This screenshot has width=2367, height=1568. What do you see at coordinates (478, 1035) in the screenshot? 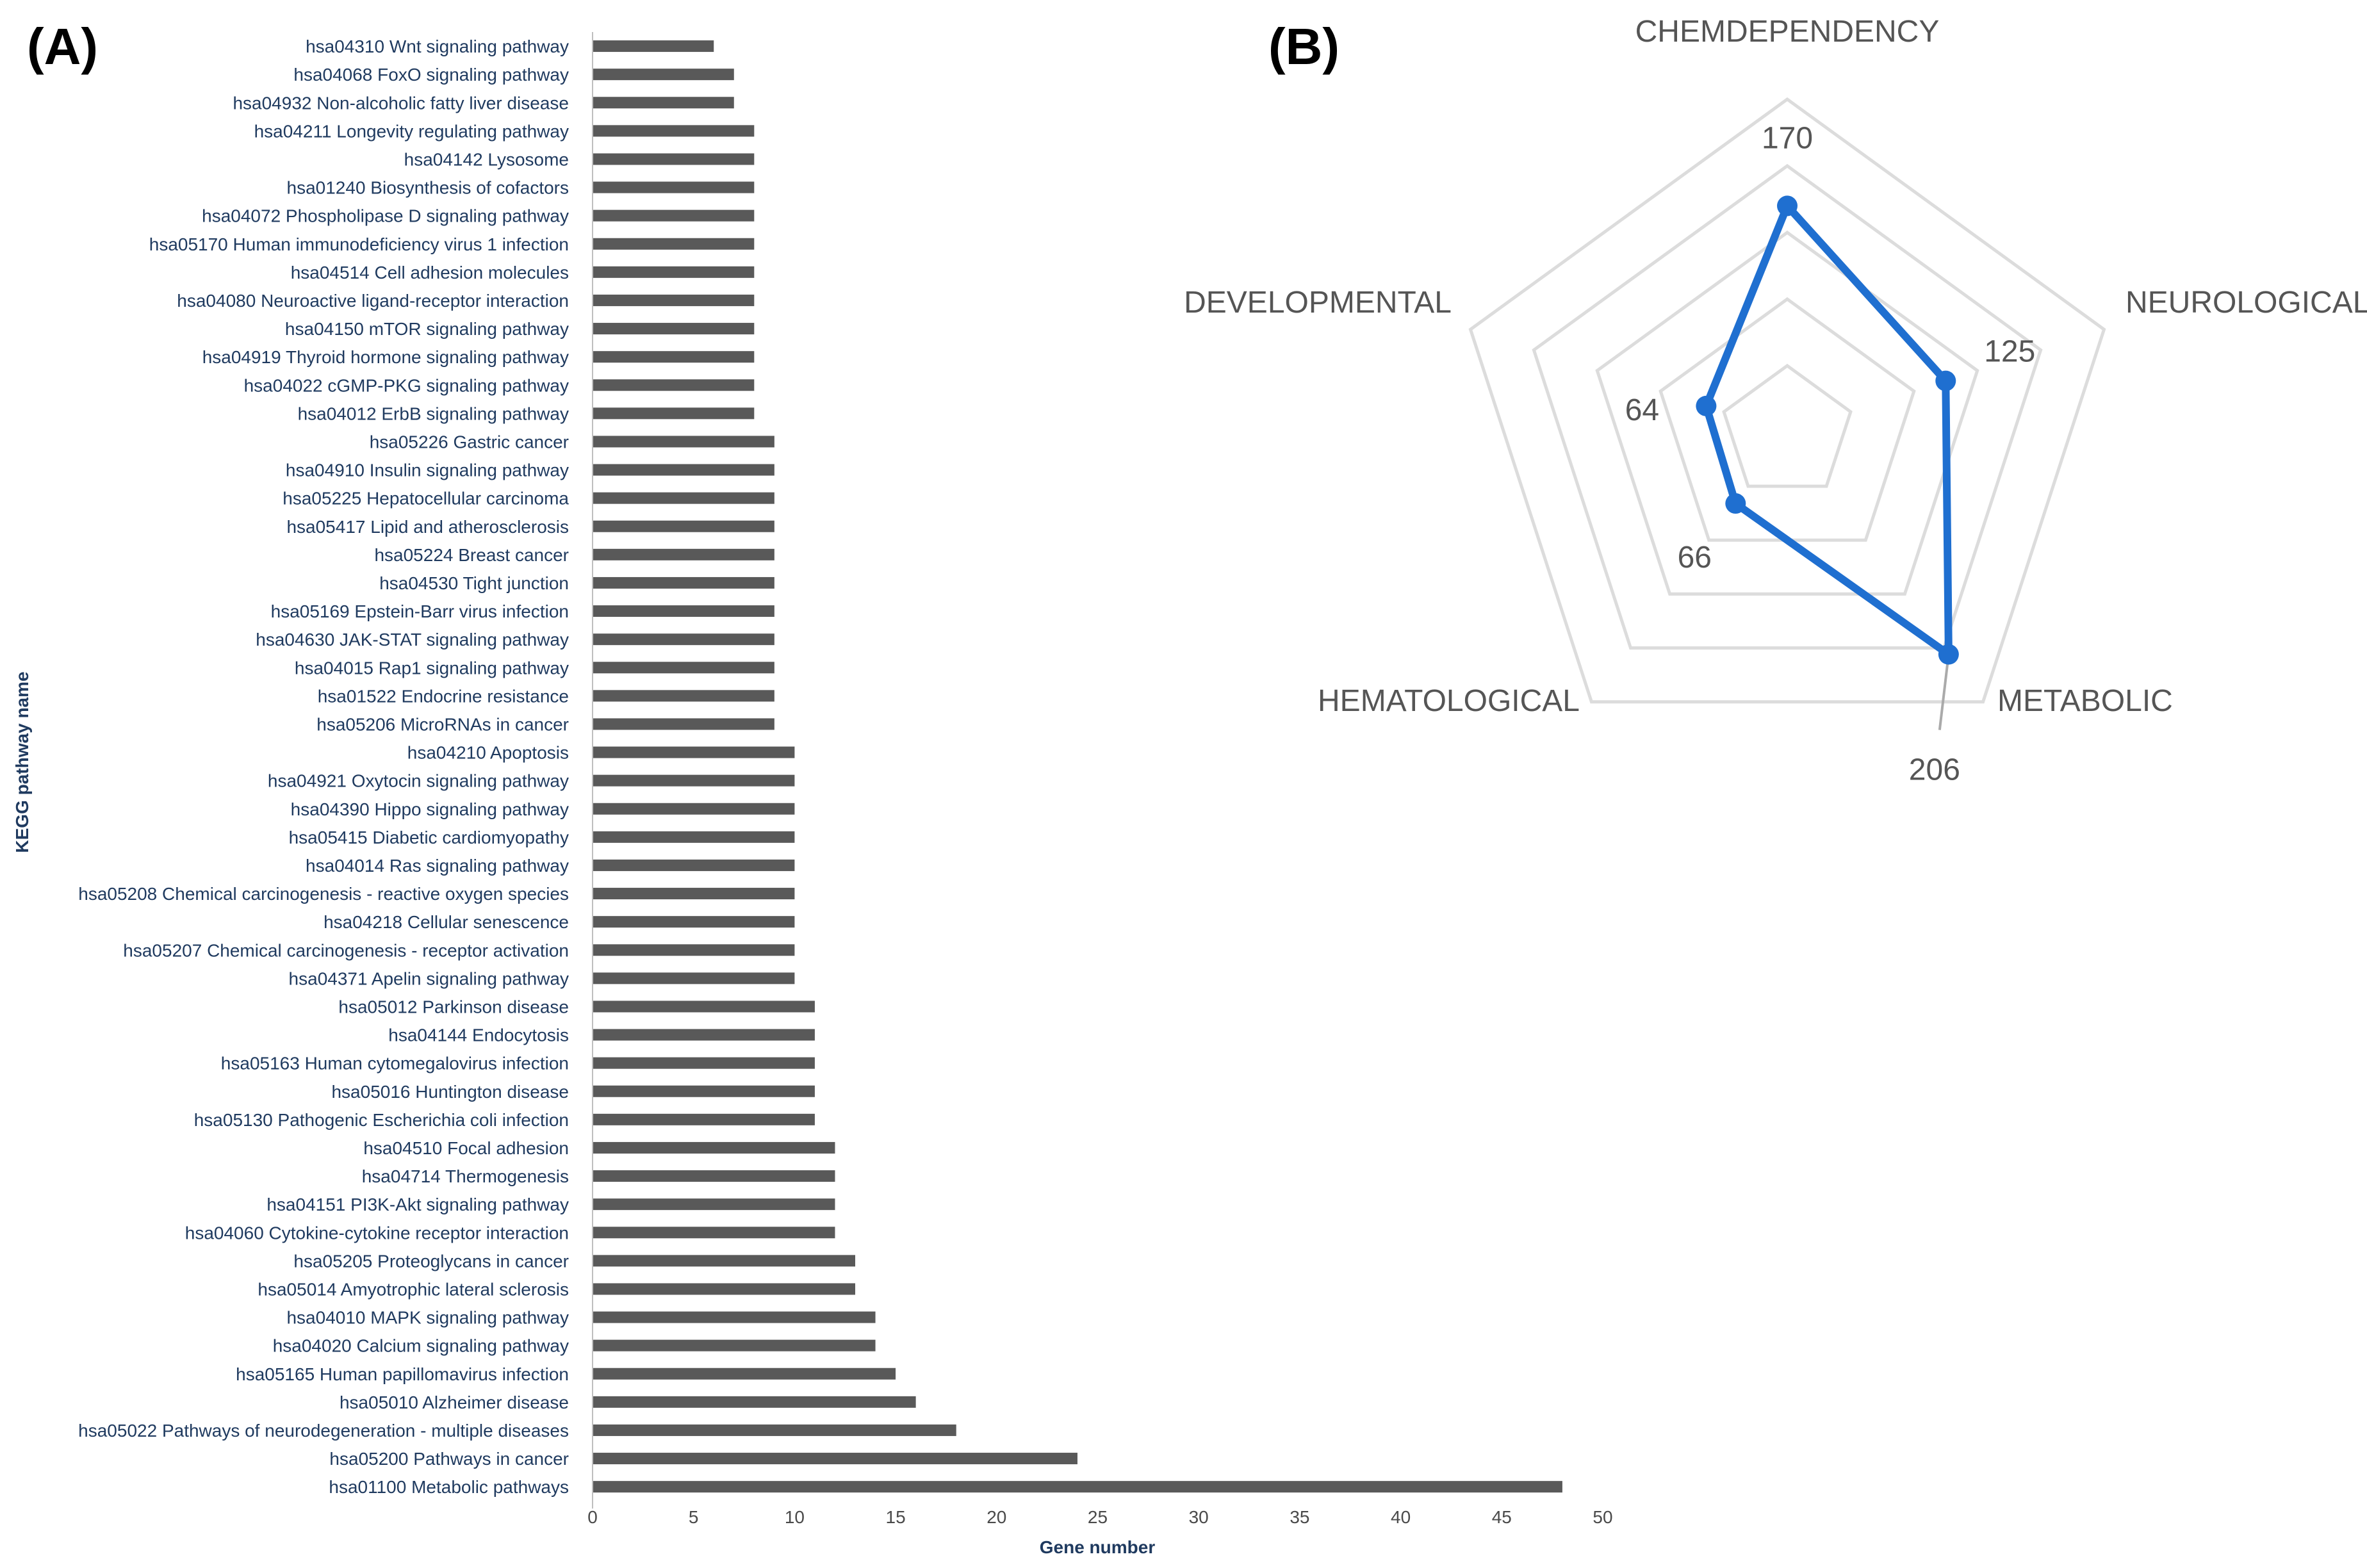
I see `category-label: hsa04144 Endocytosis` at bounding box center [478, 1035].